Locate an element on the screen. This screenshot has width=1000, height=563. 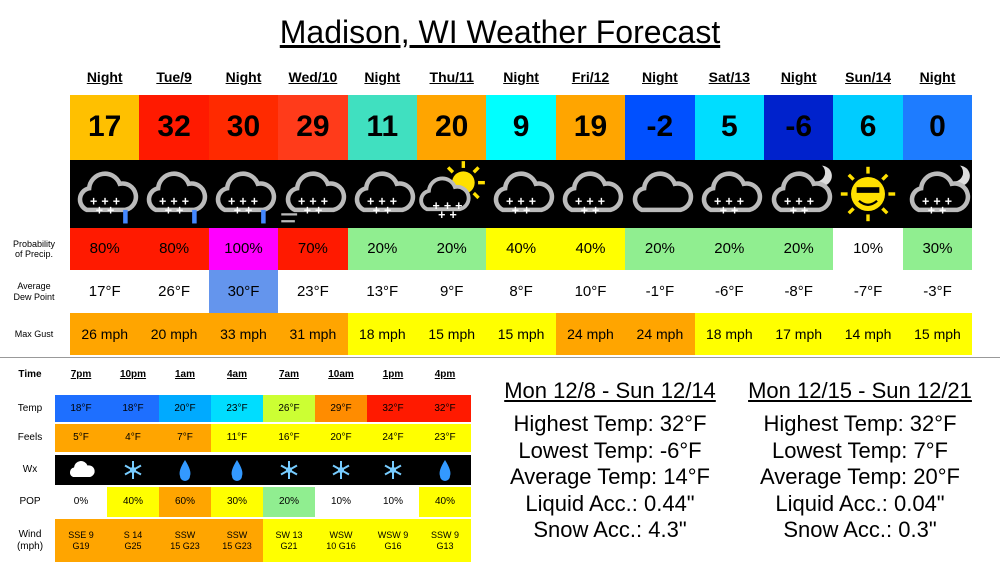
page-title: Madison, WI Weather Forecast is located at coordinates (500, 31).